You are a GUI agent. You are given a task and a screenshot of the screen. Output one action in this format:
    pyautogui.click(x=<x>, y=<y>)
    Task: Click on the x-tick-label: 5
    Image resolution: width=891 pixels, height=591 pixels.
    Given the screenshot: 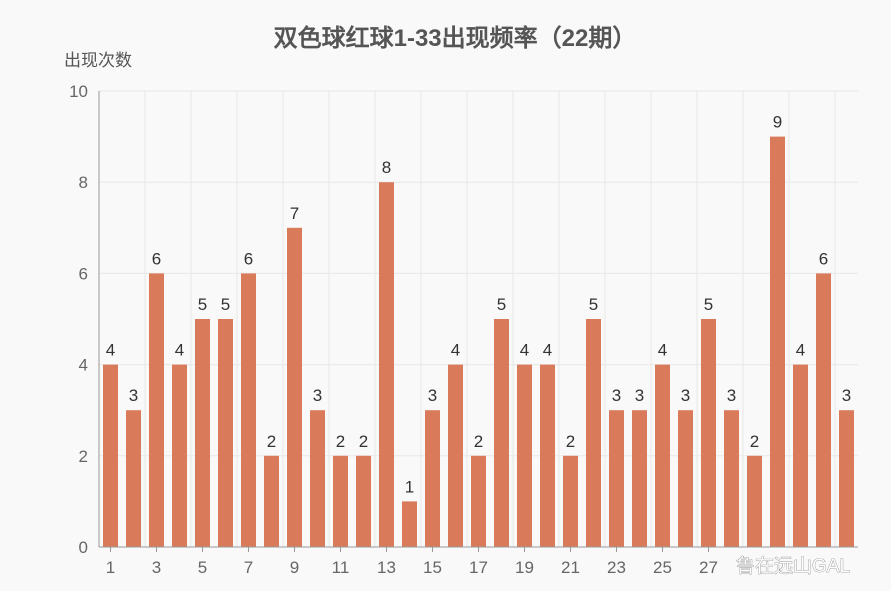 What is the action you would take?
    pyautogui.click(x=202, y=567)
    